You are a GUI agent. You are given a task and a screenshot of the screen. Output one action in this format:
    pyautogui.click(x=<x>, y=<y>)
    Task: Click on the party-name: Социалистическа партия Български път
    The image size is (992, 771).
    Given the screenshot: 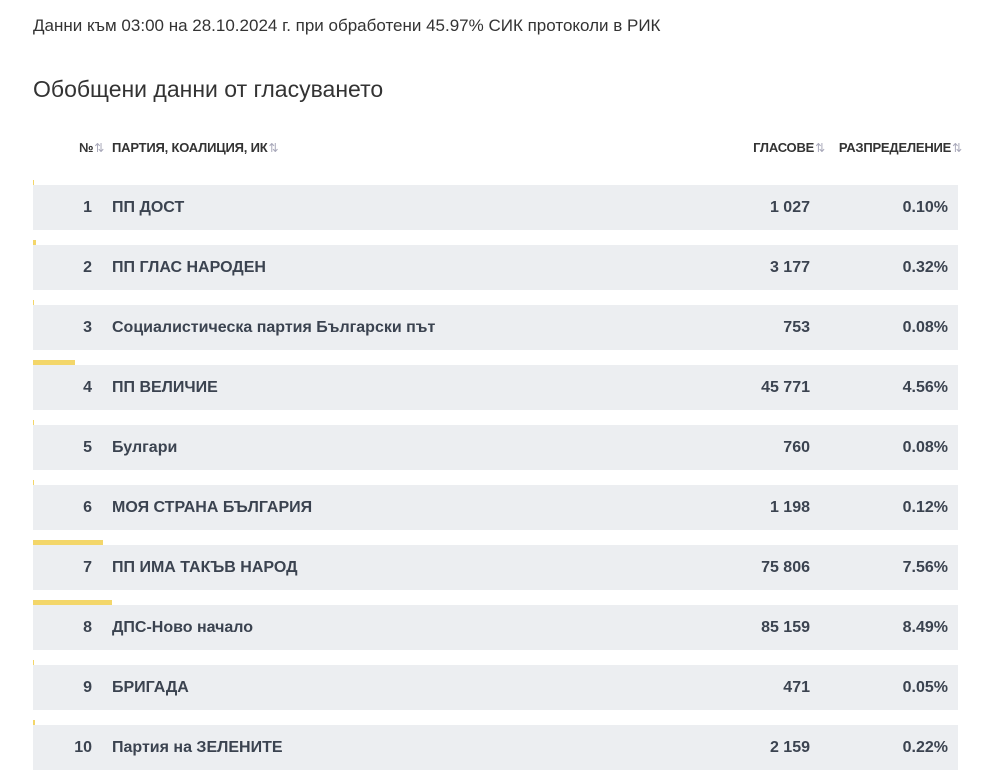 What is the action you would take?
    pyautogui.click(x=274, y=327)
    